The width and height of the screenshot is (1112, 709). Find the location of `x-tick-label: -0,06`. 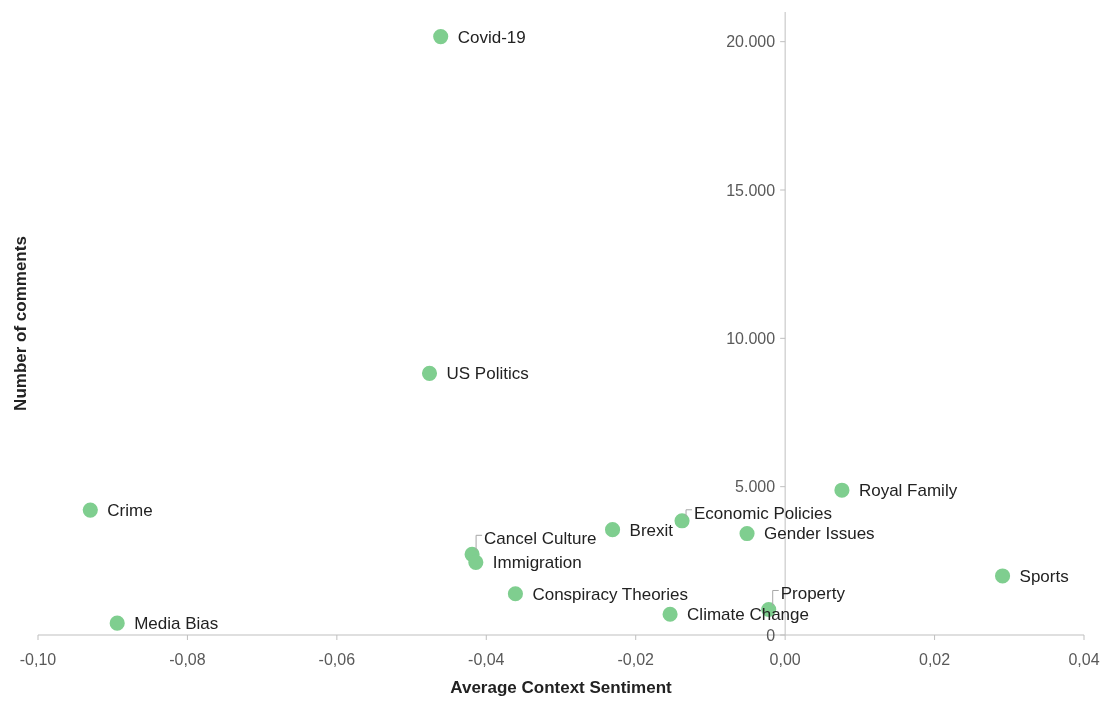

x-tick-label: -0,06 is located at coordinates (337, 659).